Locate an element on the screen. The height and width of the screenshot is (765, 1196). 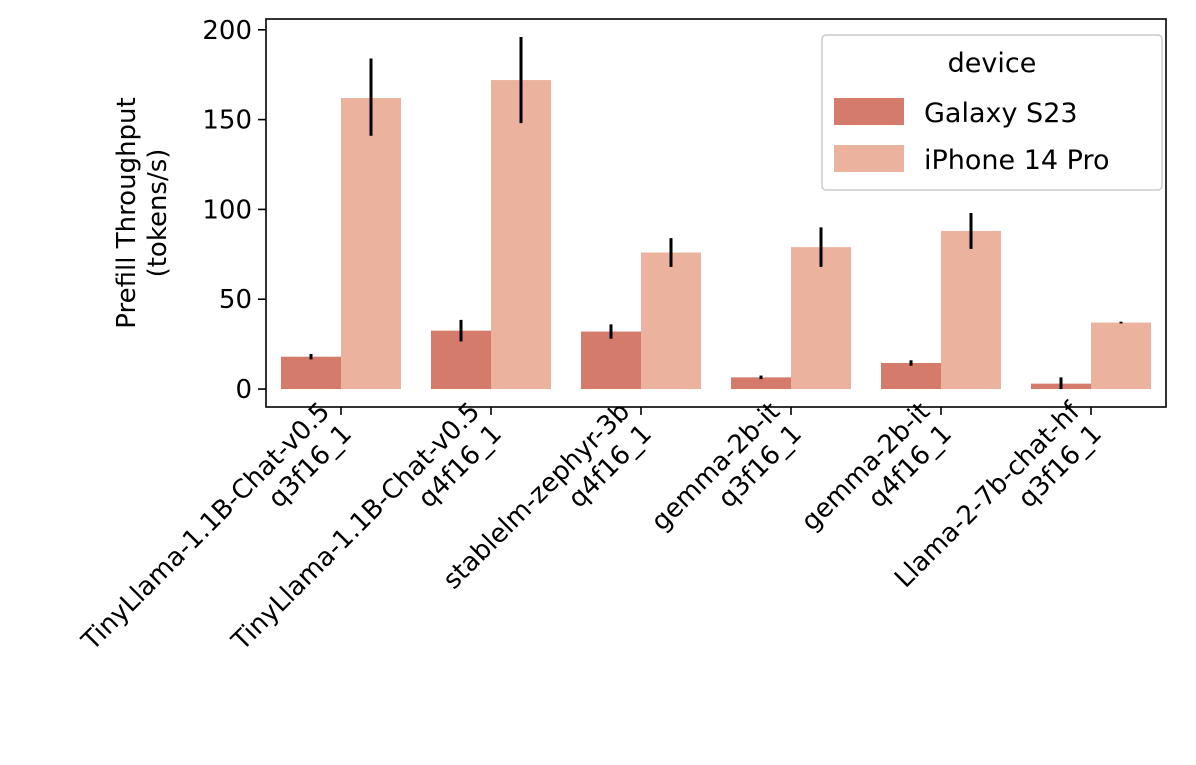
y-axis-label-line: Prefill Throughput is located at coordinates (127, 212).